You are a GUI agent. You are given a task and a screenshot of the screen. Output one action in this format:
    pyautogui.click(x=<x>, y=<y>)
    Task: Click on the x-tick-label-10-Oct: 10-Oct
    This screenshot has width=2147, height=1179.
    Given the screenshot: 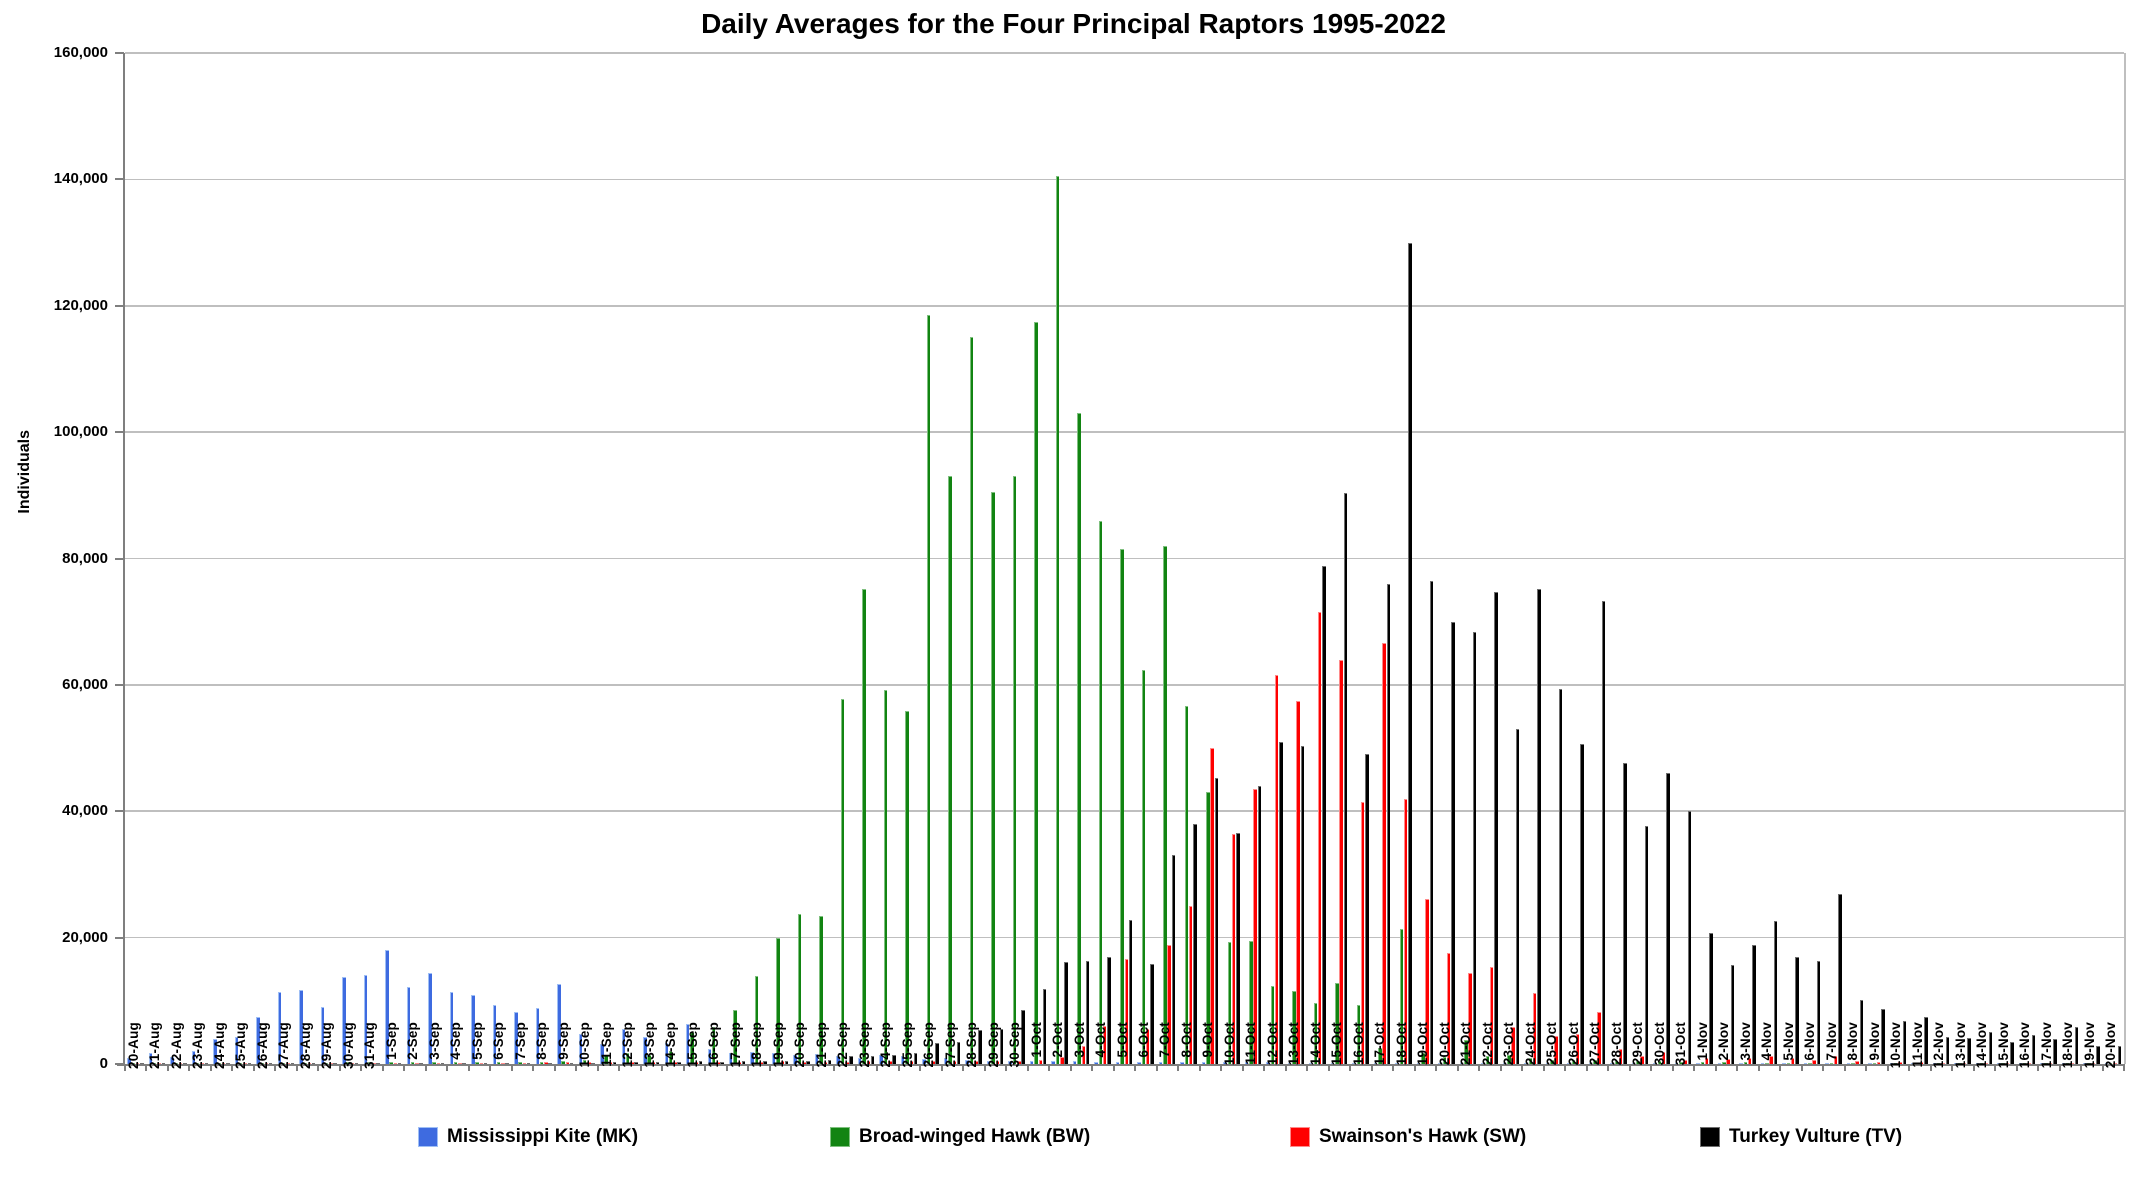 What is the action you would take?
    pyautogui.click(x=1229, y=1044)
    